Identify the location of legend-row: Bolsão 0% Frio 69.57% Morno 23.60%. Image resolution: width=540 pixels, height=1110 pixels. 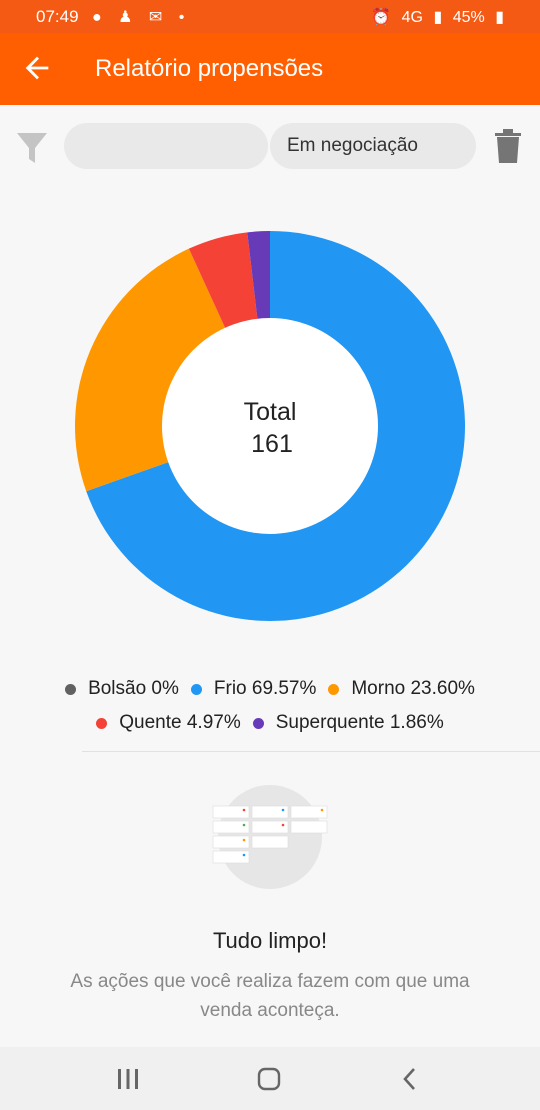
(270, 689).